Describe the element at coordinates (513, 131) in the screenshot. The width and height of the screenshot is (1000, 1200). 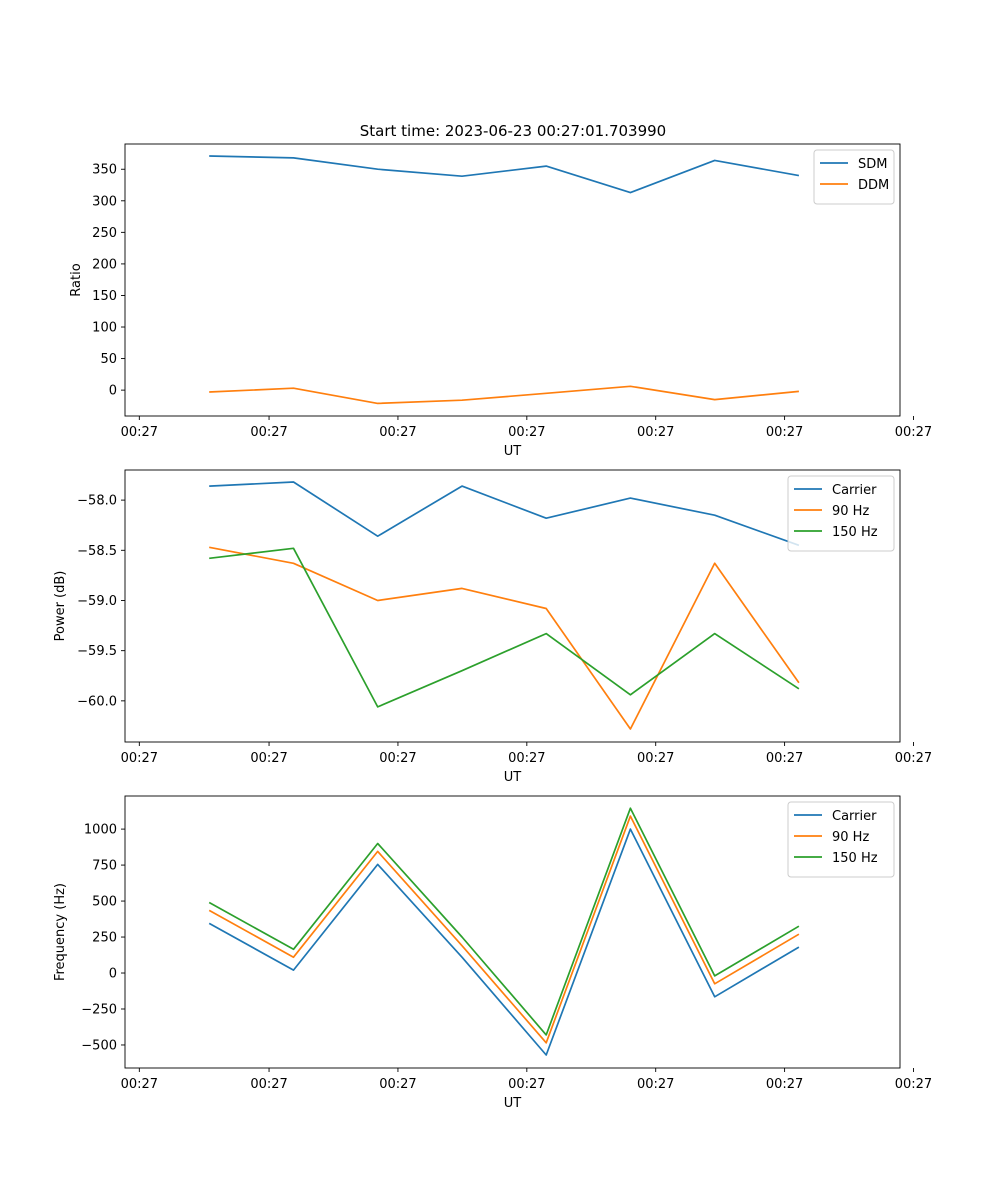
I see `figure-title: Start time: 2023-06-23 00:27:01.703990` at that location.